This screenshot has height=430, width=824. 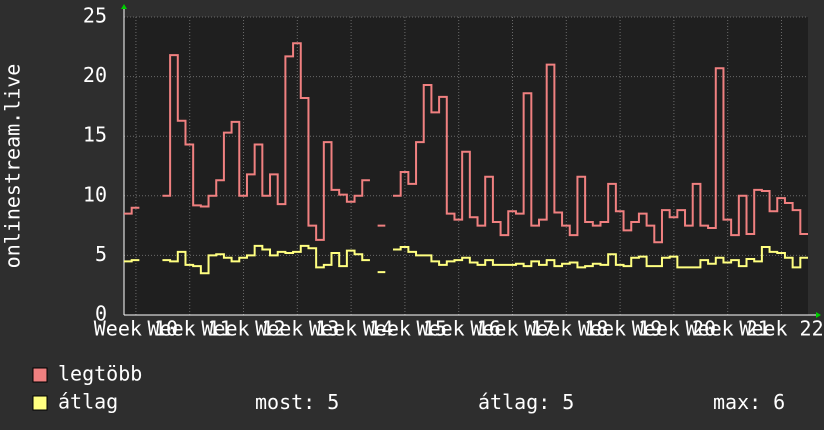 What do you see at coordinates (124, 6) in the screenshot?
I see `y-axis-arrow` at bounding box center [124, 6].